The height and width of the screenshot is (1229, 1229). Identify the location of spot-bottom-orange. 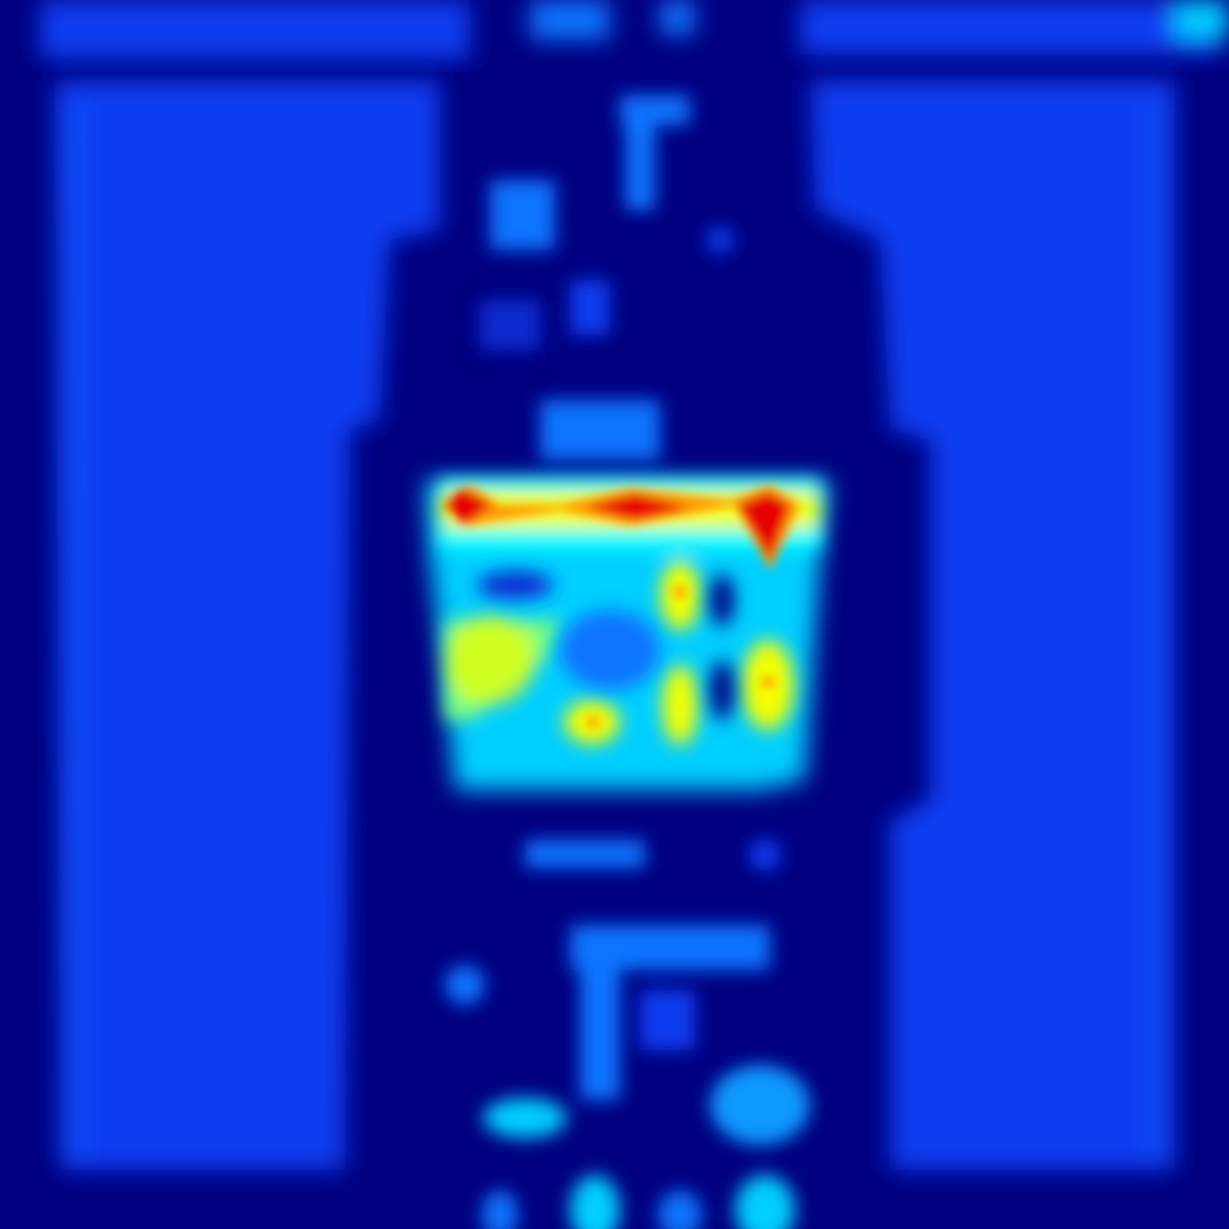
(593, 722).